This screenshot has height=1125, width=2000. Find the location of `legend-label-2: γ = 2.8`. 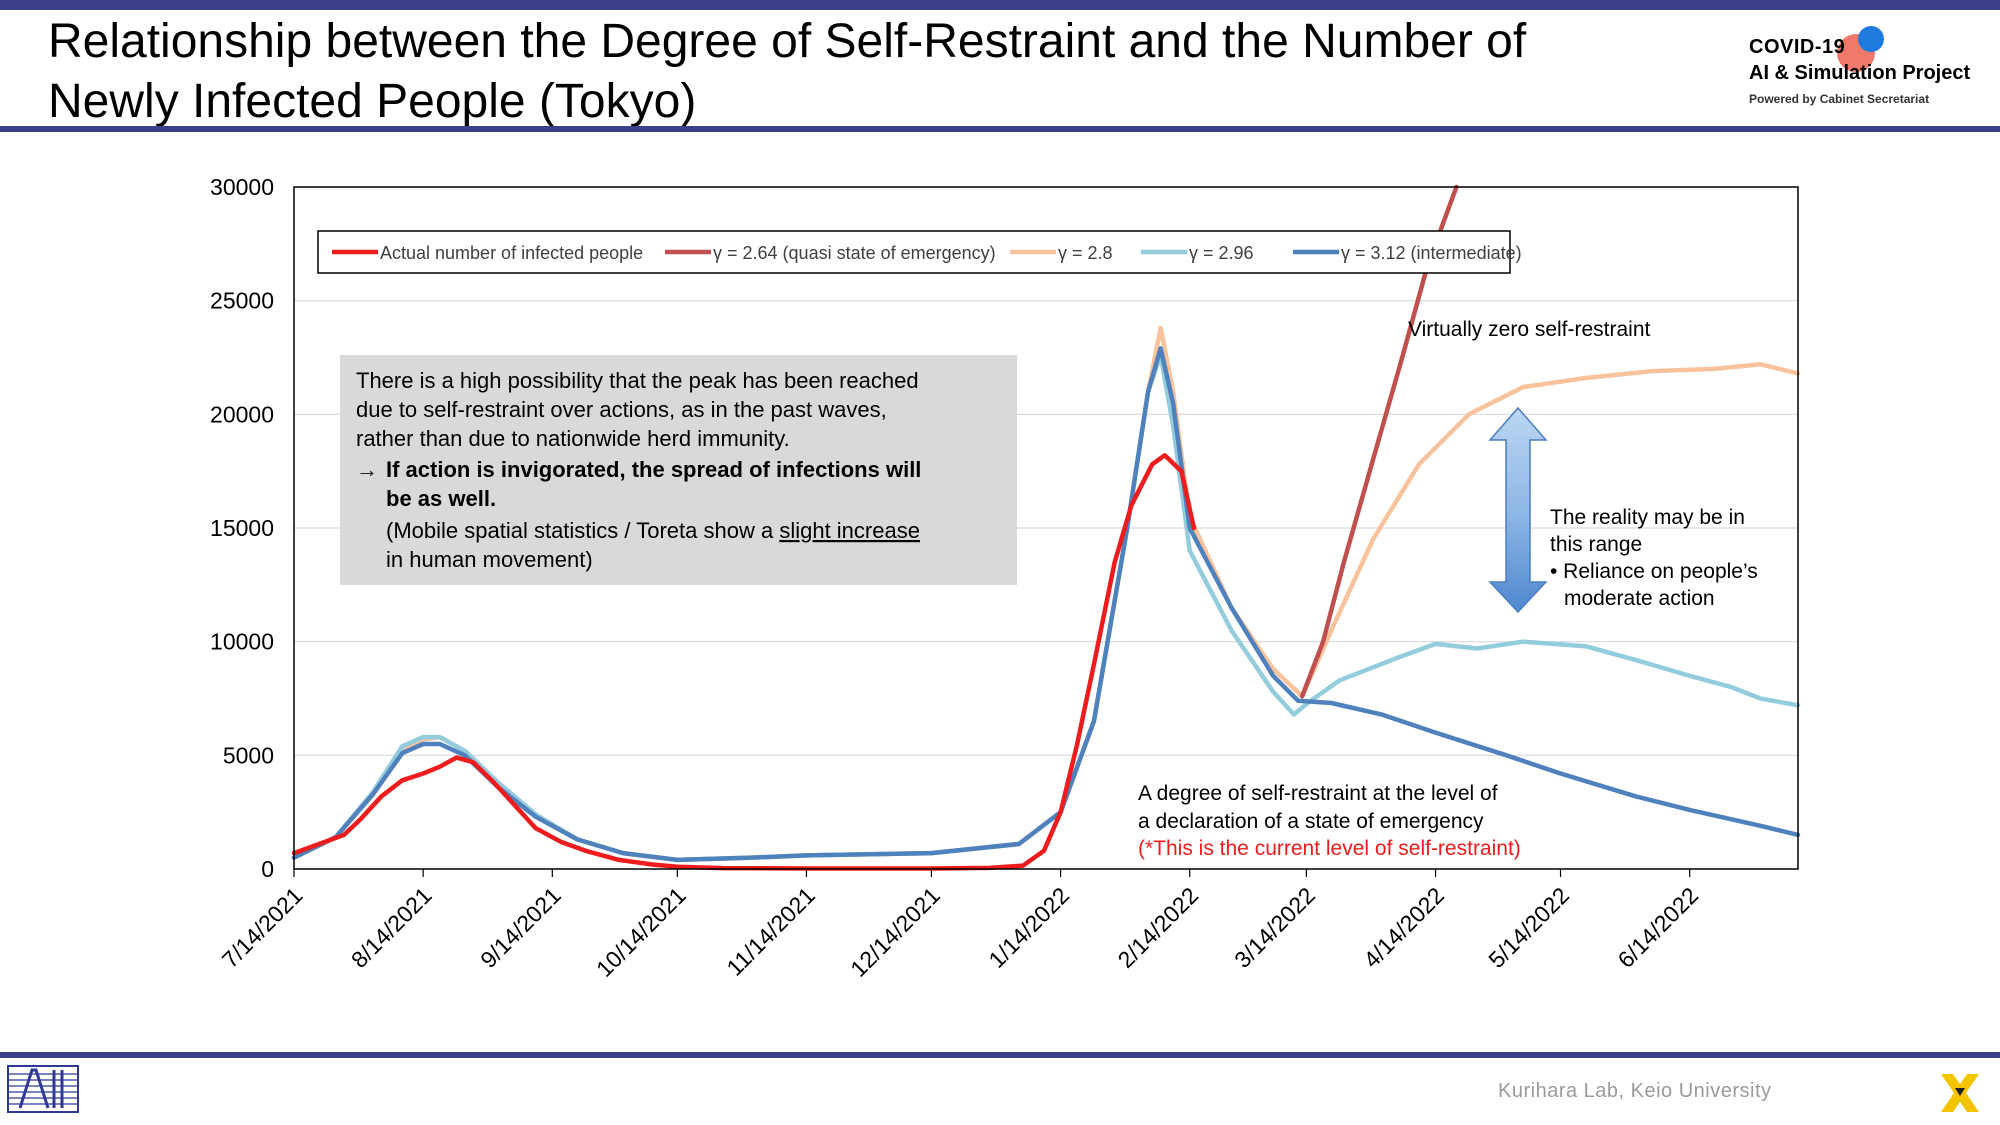

legend-label-2: γ = 2.8 is located at coordinates (1085, 253).